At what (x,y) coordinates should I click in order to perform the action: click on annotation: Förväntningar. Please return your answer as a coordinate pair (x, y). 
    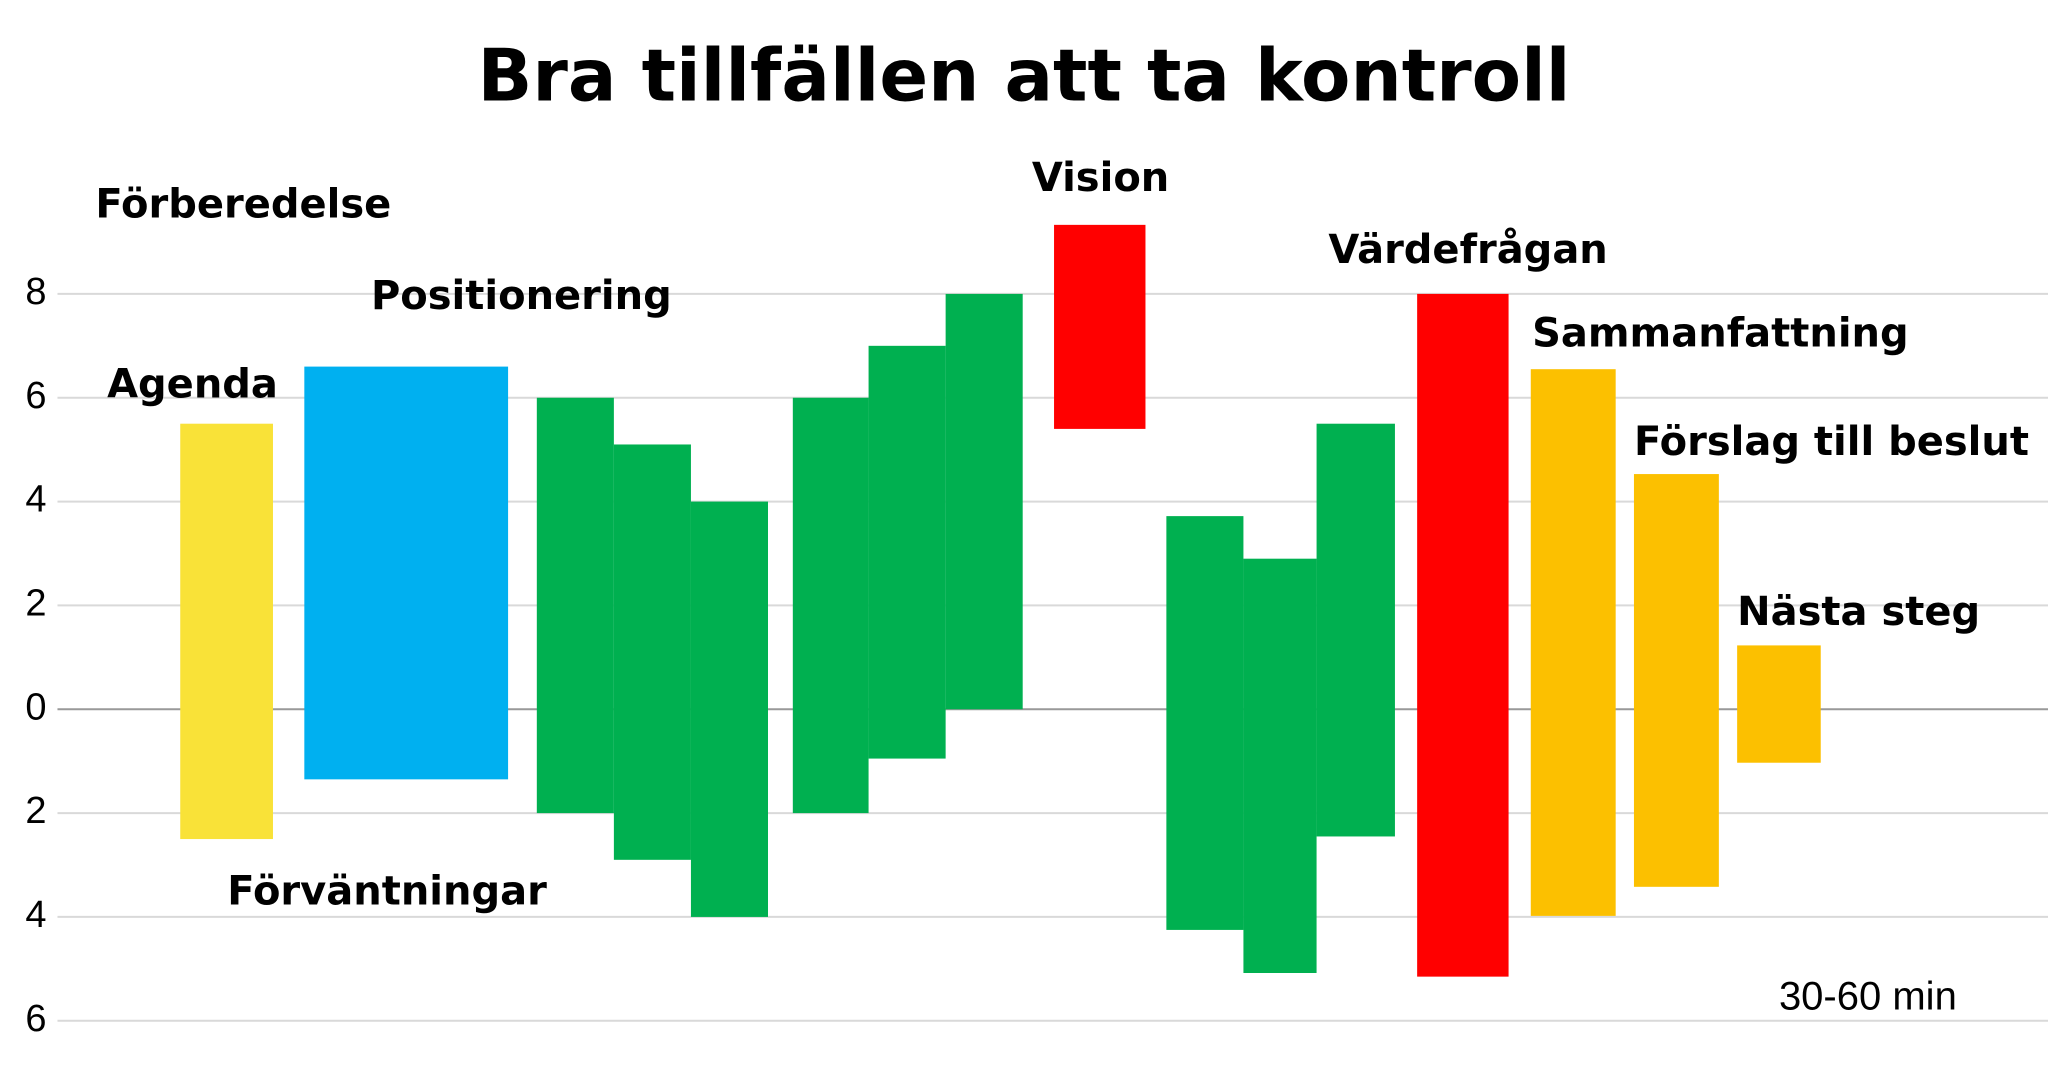
    Looking at the image, I should click on (387, 891).